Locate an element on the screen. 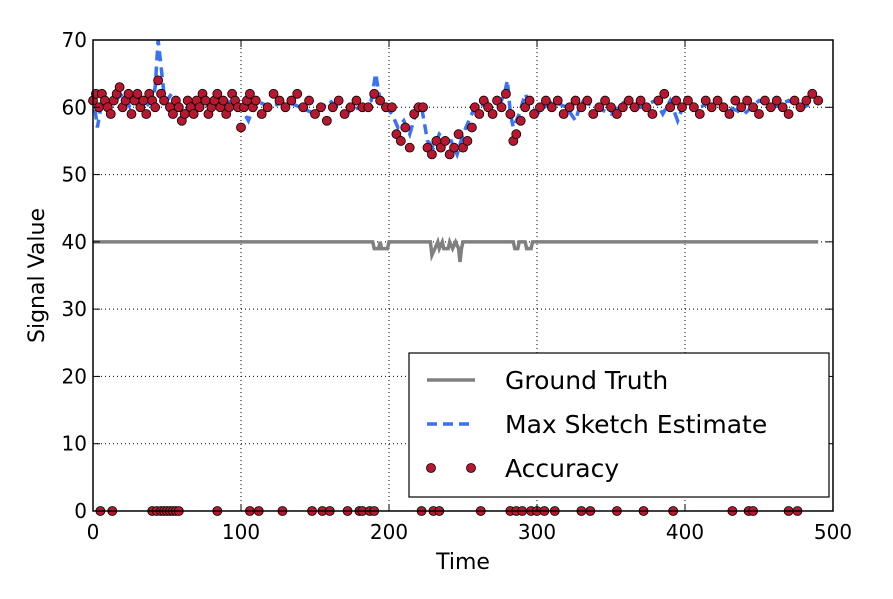  y-tick-label: 40 is located at coordinates (74, 242).